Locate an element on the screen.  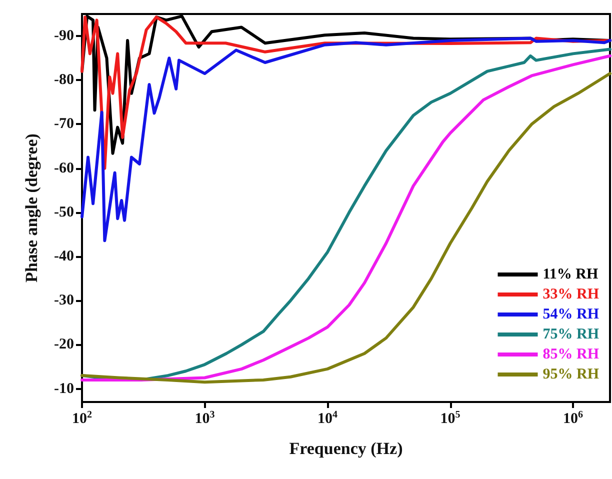
x-axis-title: Frequency (Hz) is located at coordinates (346, 448).